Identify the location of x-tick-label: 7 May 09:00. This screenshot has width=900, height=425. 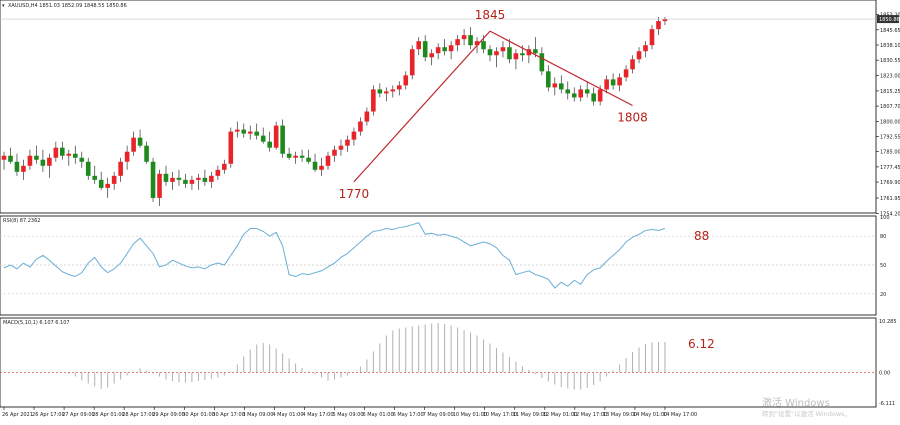
(438, 415).